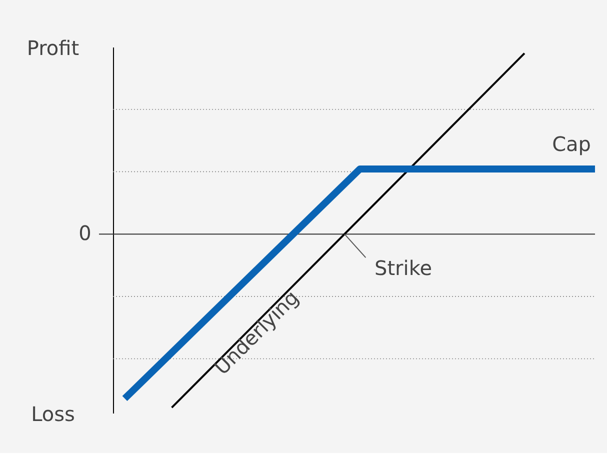 This screenshot has height=455, width=607. I want to click on series-label: Cap, so click(571, 144).